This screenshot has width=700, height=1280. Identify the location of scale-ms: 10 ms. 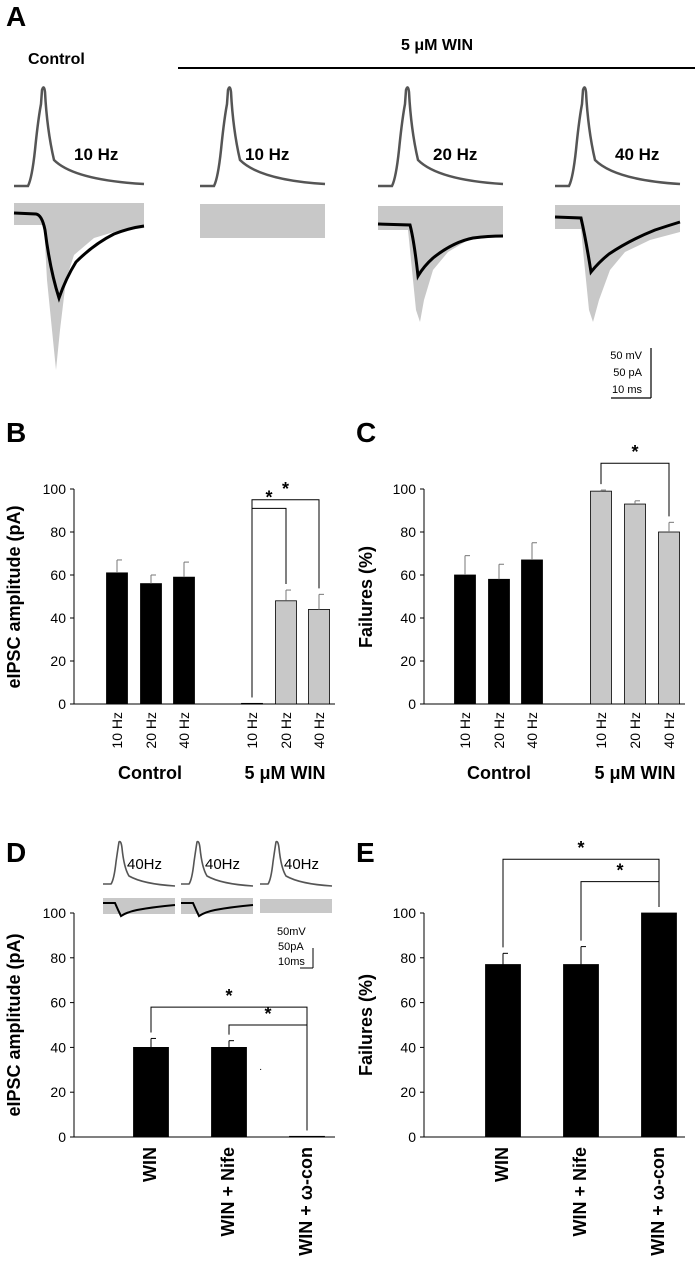
(627, 390).